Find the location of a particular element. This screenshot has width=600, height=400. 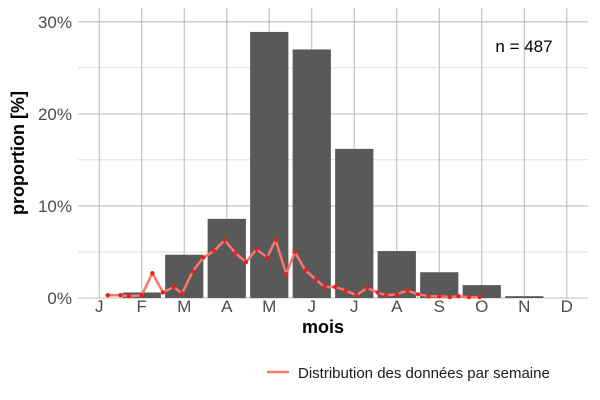

weekly-points is located at coordinates (293, 268).